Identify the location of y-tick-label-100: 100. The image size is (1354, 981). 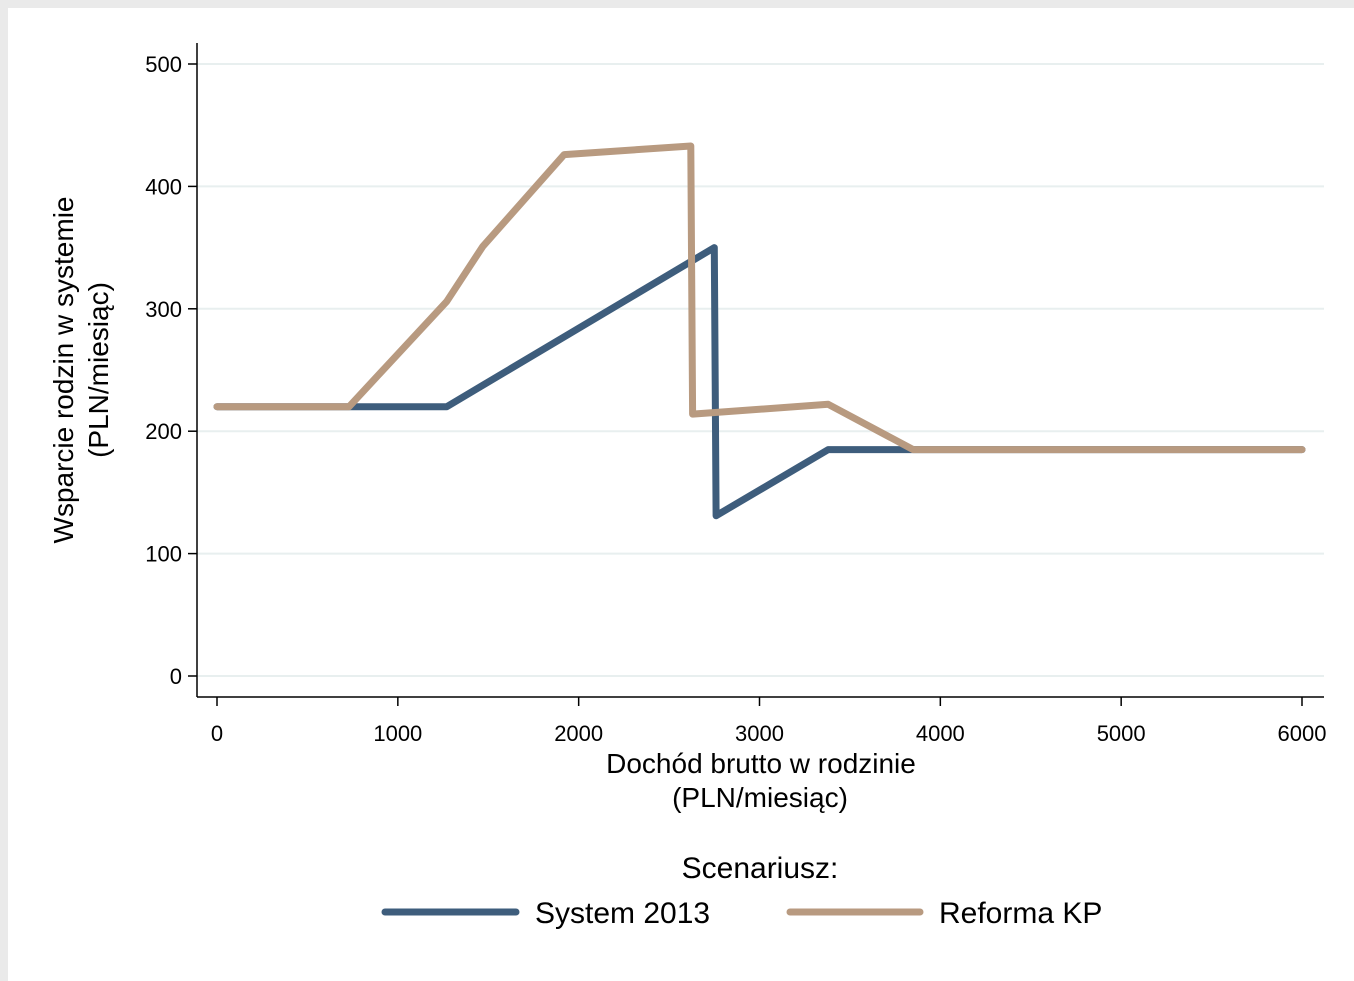
(163, 554).